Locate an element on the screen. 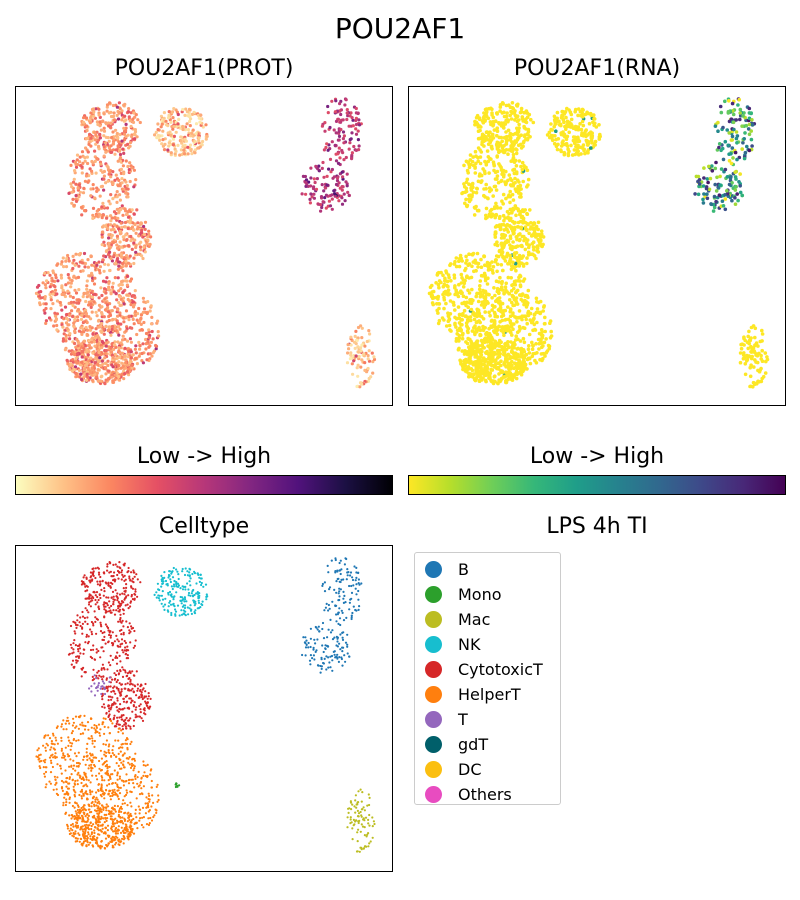 This screenshot has height=900, width=800. rna-panel-title: POU2AF1(RNA) is located at coordinates (597, 68).